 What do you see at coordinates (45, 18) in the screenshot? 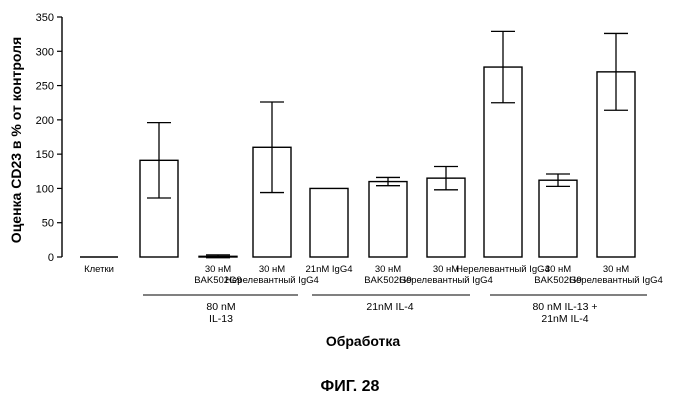
I see `y-tick-label: 350` at bounding box center [45, 18].